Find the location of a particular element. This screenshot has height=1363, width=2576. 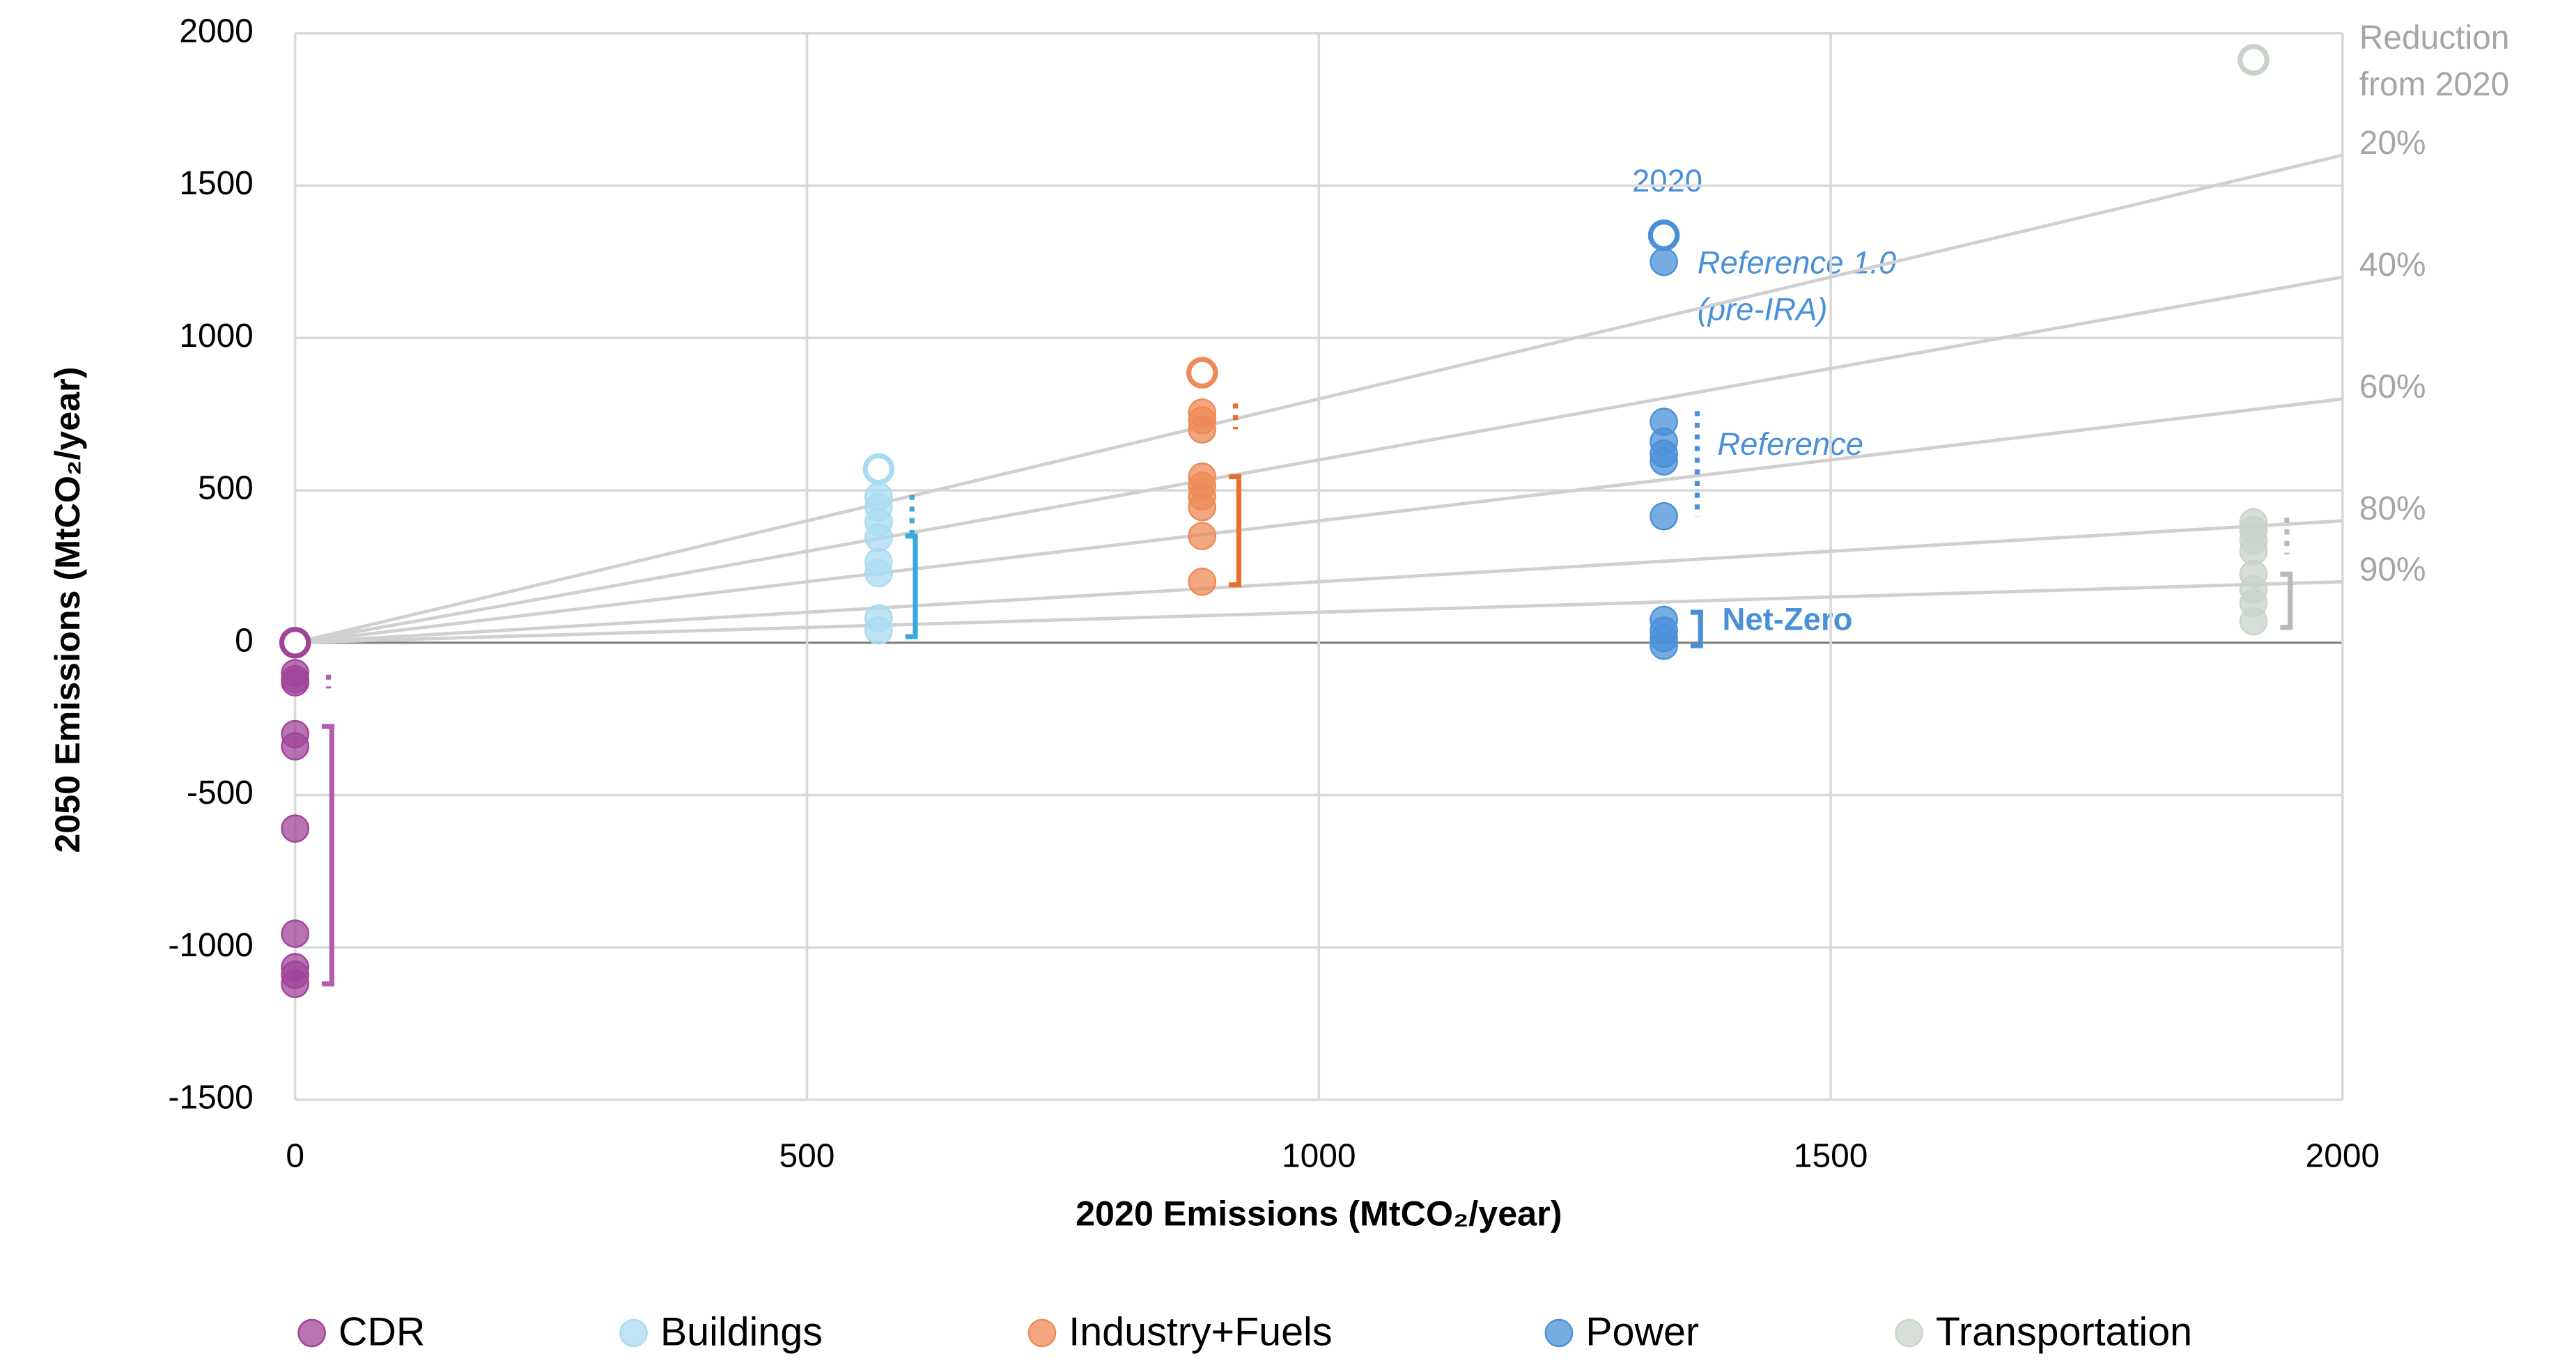

legend-label: Transportation is located at coordinates (2064, 1332).